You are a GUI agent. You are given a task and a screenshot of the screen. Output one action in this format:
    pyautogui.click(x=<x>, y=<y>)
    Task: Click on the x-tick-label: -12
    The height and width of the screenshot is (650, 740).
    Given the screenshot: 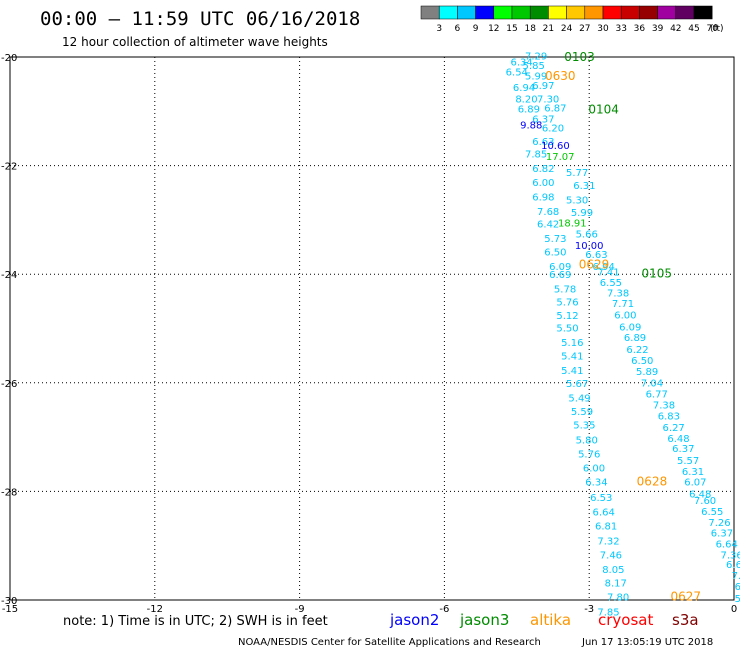 What is the action you would take?
    pyautogui.click(x=155, y=609)
    